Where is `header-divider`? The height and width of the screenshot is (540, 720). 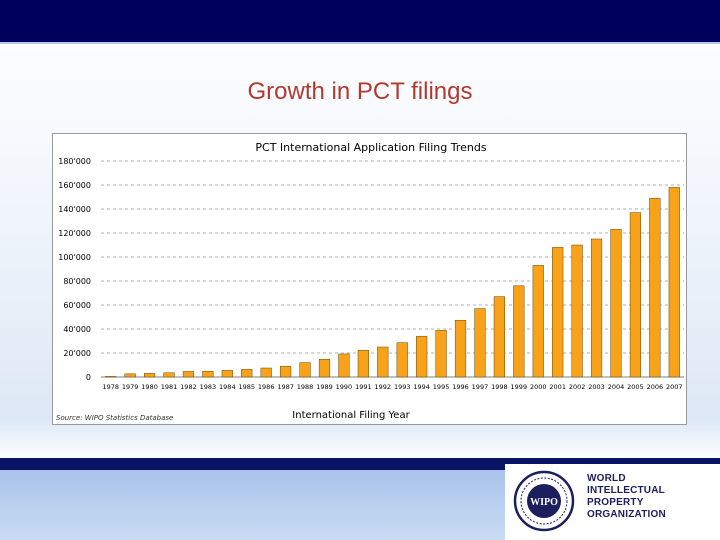
header-divider is located at coordinates (360, 43).